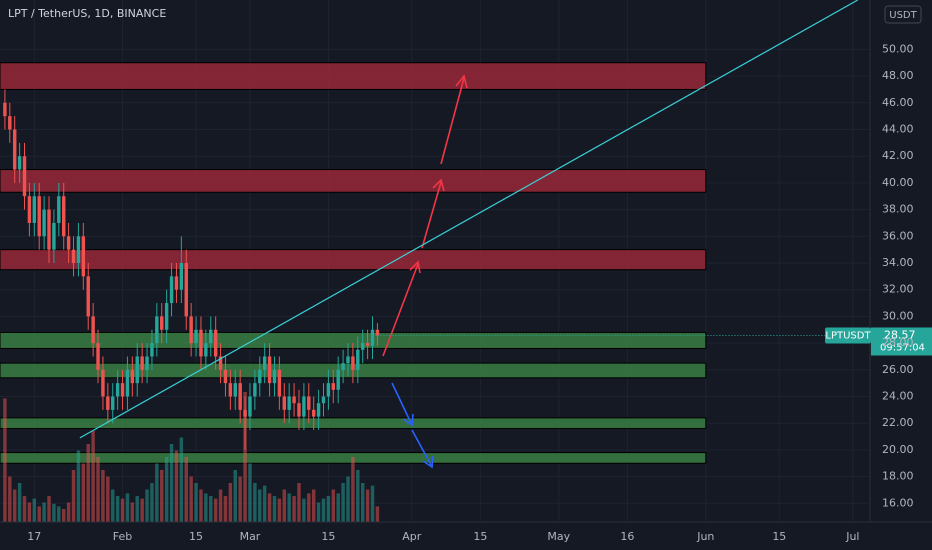  What do you see at coordinates (191, 457) in the screenshot?
I see `volume` at bounding box center [191, 457].